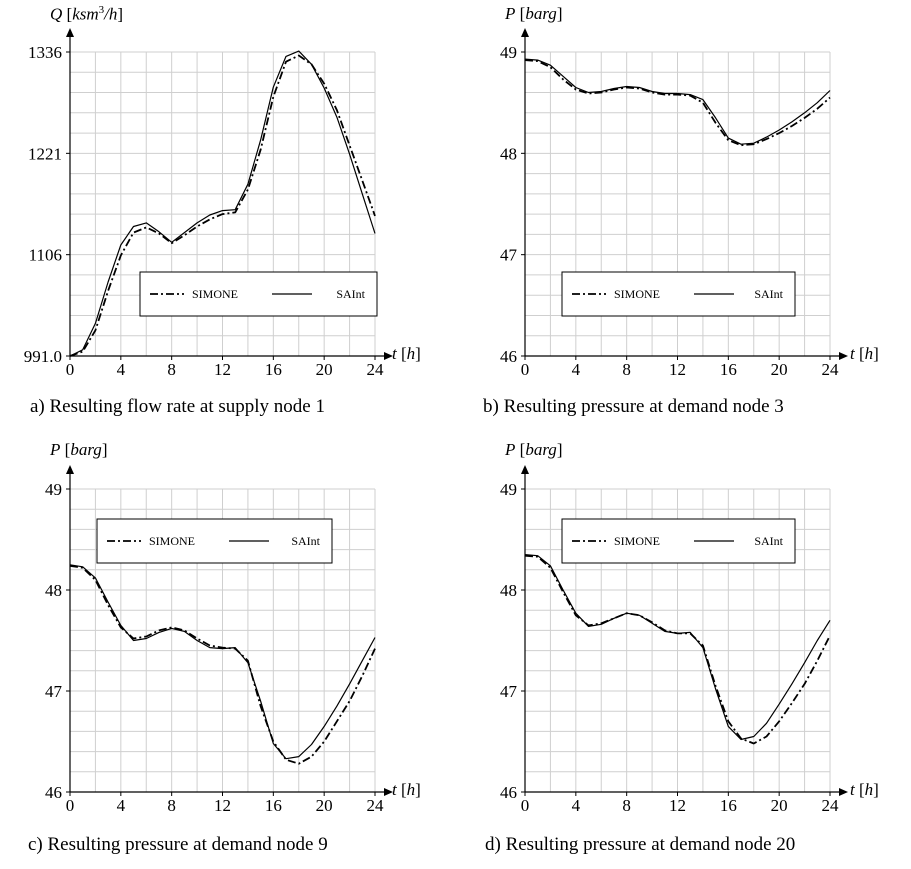  Describe the element at coordinates (640, 844) in the screenshot. I see `chart-caption: d) Resulting pressure at demand node 20` at that location.